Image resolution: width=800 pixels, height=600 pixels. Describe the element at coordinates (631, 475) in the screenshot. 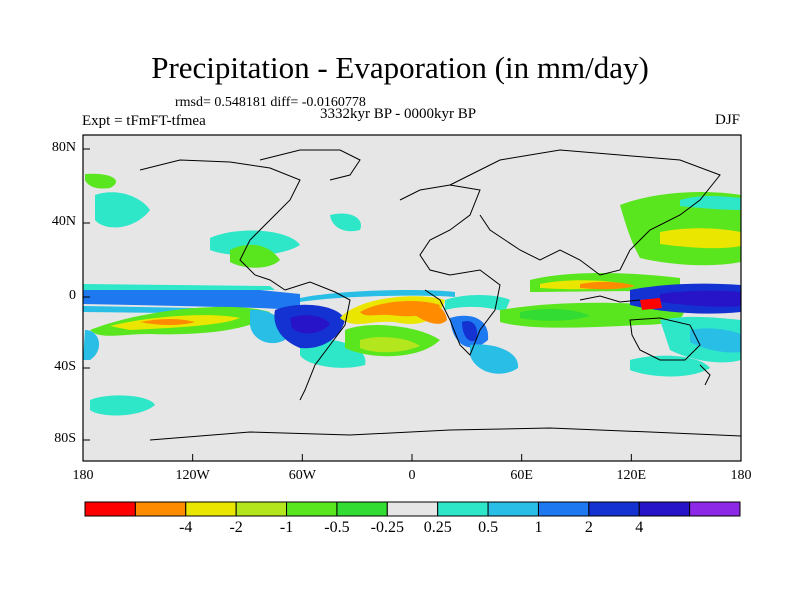

I see `lon-label: 120E` at that location.